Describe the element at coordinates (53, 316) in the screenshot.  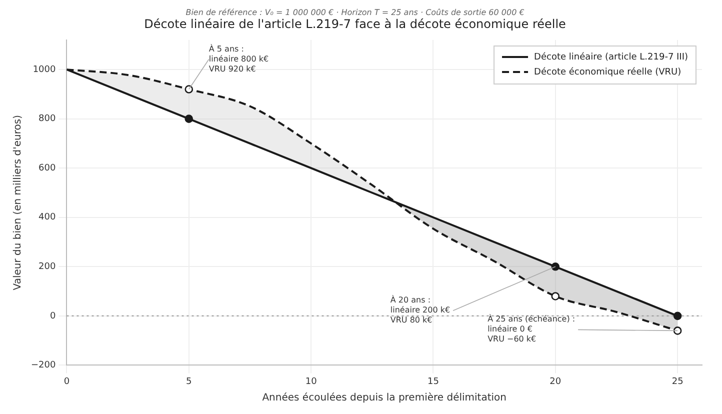
I see `y-tick-label: 0` at that location.